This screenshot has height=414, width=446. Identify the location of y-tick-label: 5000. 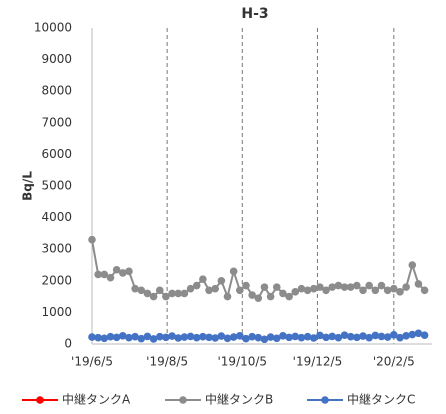
(56, 186).